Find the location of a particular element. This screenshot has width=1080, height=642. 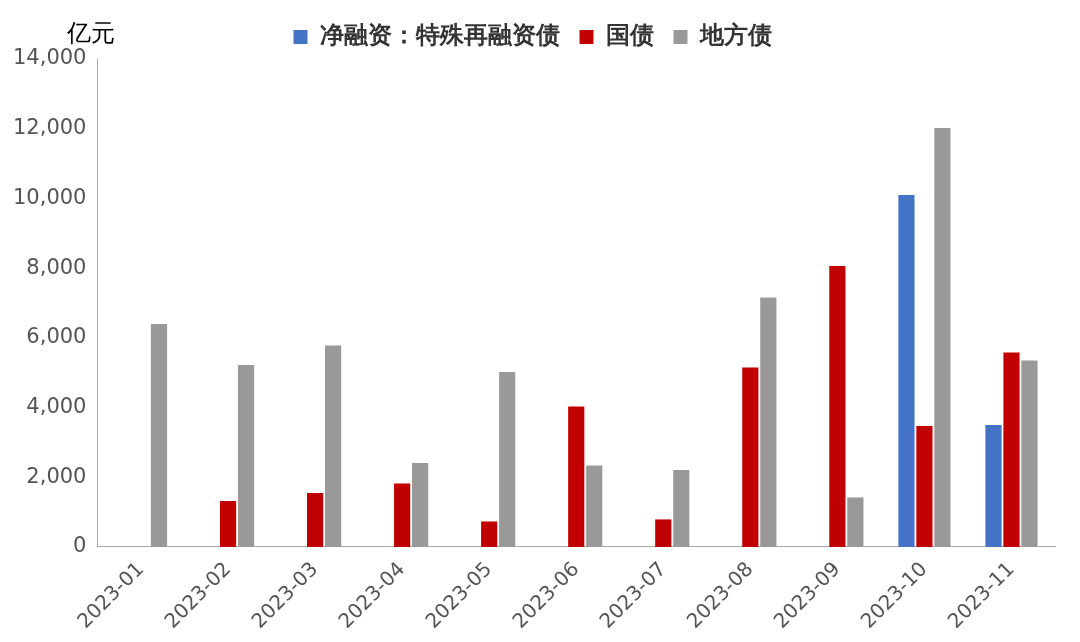

legend-label: 地方债 is located at coordinates (735, 35).